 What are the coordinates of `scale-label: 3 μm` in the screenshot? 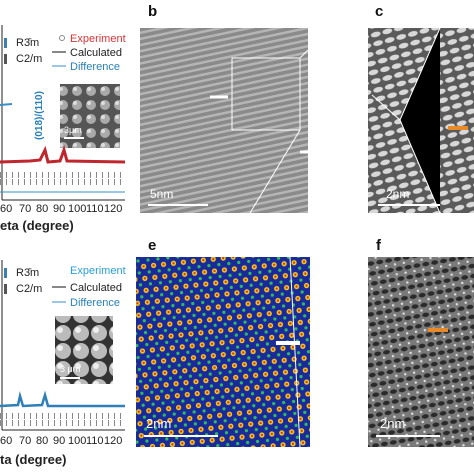 It's located at (70, 369).